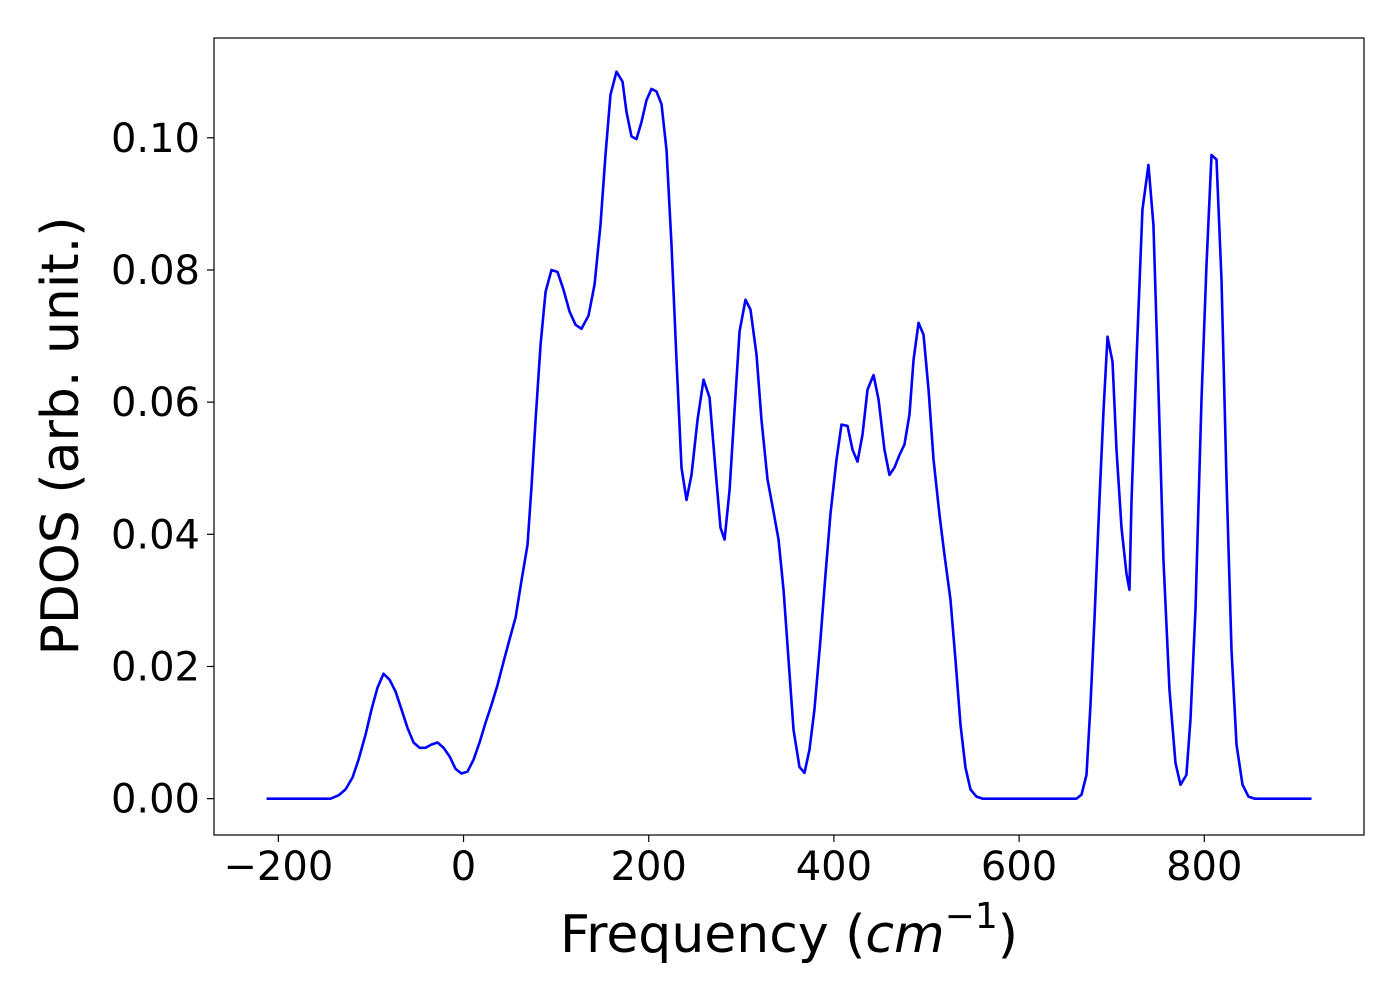 Image resolution: width=1400 pixels, height=1000 pixels. What do you see at coordinates (1008, 935) in the screenshot?
I see `x-title-close: )` at bounding box center [1008, 935].